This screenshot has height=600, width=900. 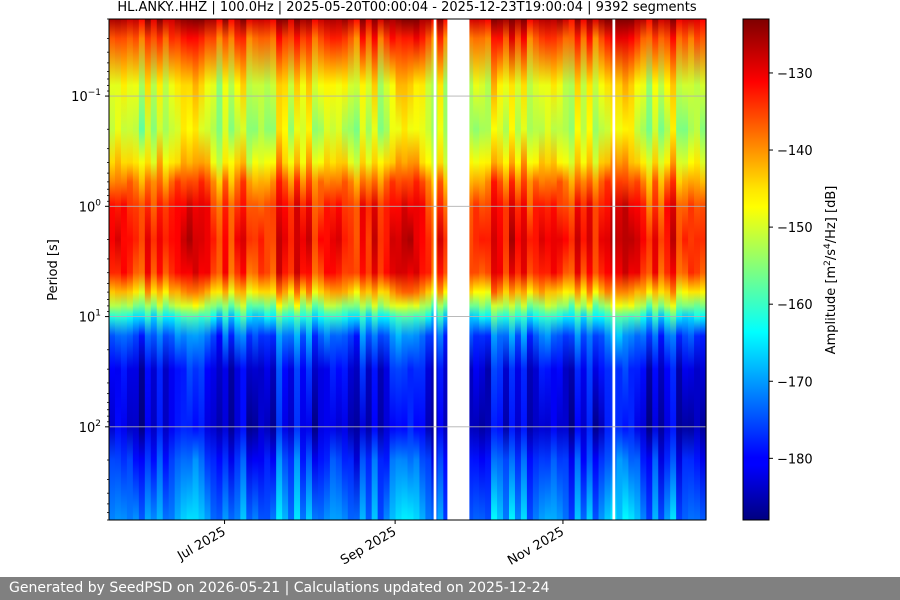 I want to click on x-tick-label: Nov 2025, so click(x=536, y=546).